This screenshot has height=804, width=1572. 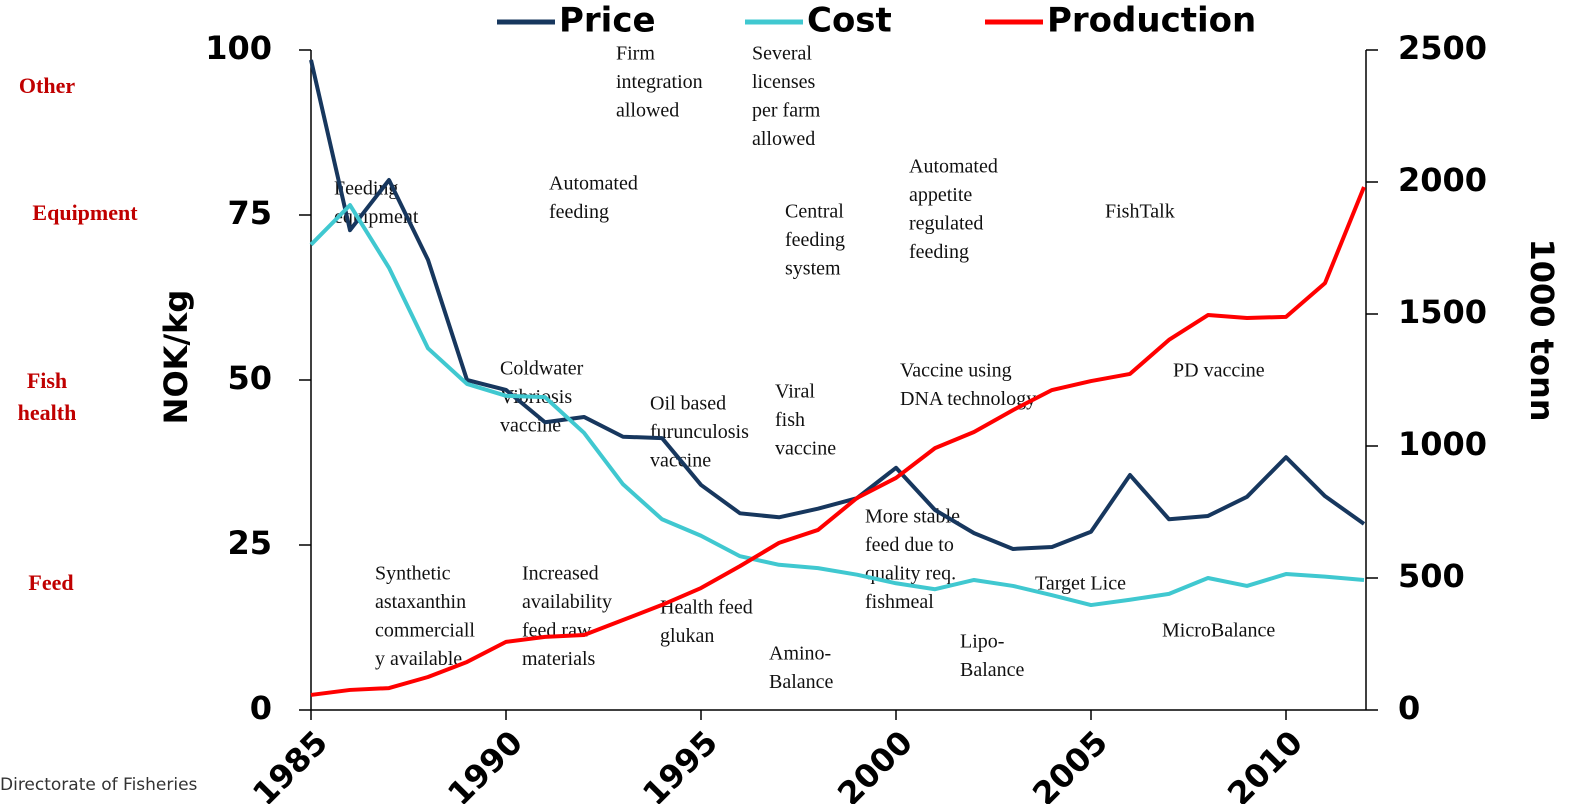 I want to click on legend-label: Cost, so click(x=849, y=21).